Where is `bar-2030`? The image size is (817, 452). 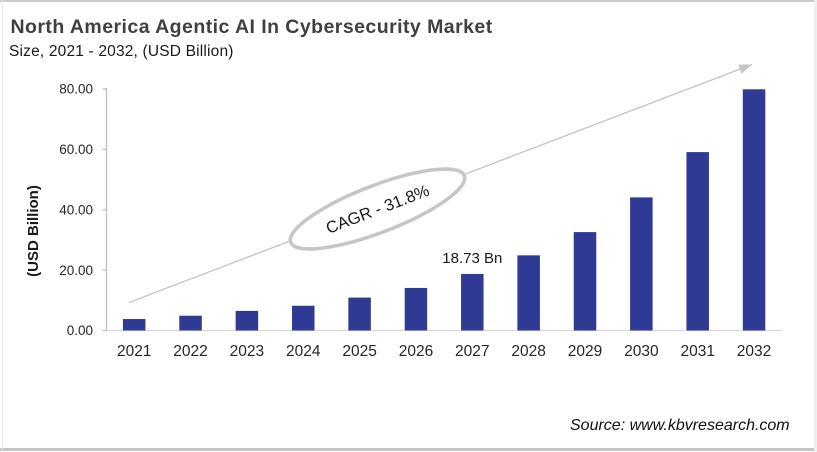
bar-2030 is located at coordinates (641, 264).